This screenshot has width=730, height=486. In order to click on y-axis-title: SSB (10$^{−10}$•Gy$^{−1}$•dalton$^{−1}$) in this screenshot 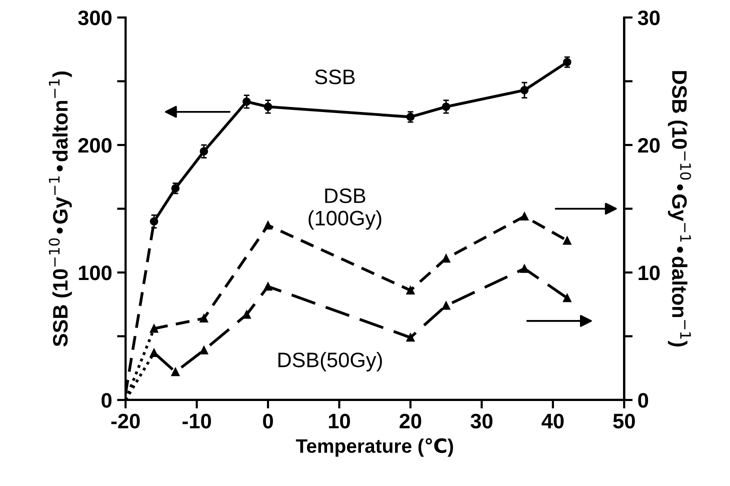, I will do `click(60, 208)`.